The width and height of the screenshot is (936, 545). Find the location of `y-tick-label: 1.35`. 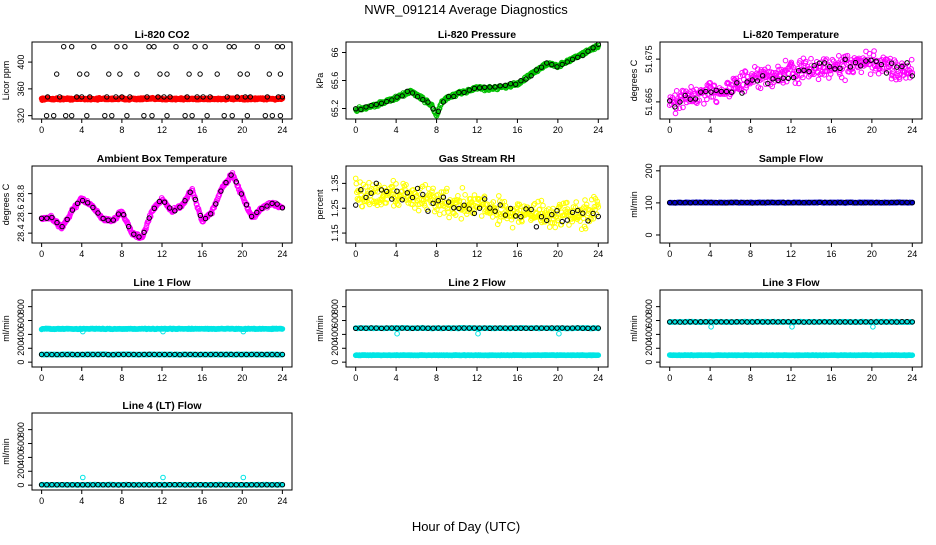

y-tick-label: 1.35 is located at coordinates (335, 184).